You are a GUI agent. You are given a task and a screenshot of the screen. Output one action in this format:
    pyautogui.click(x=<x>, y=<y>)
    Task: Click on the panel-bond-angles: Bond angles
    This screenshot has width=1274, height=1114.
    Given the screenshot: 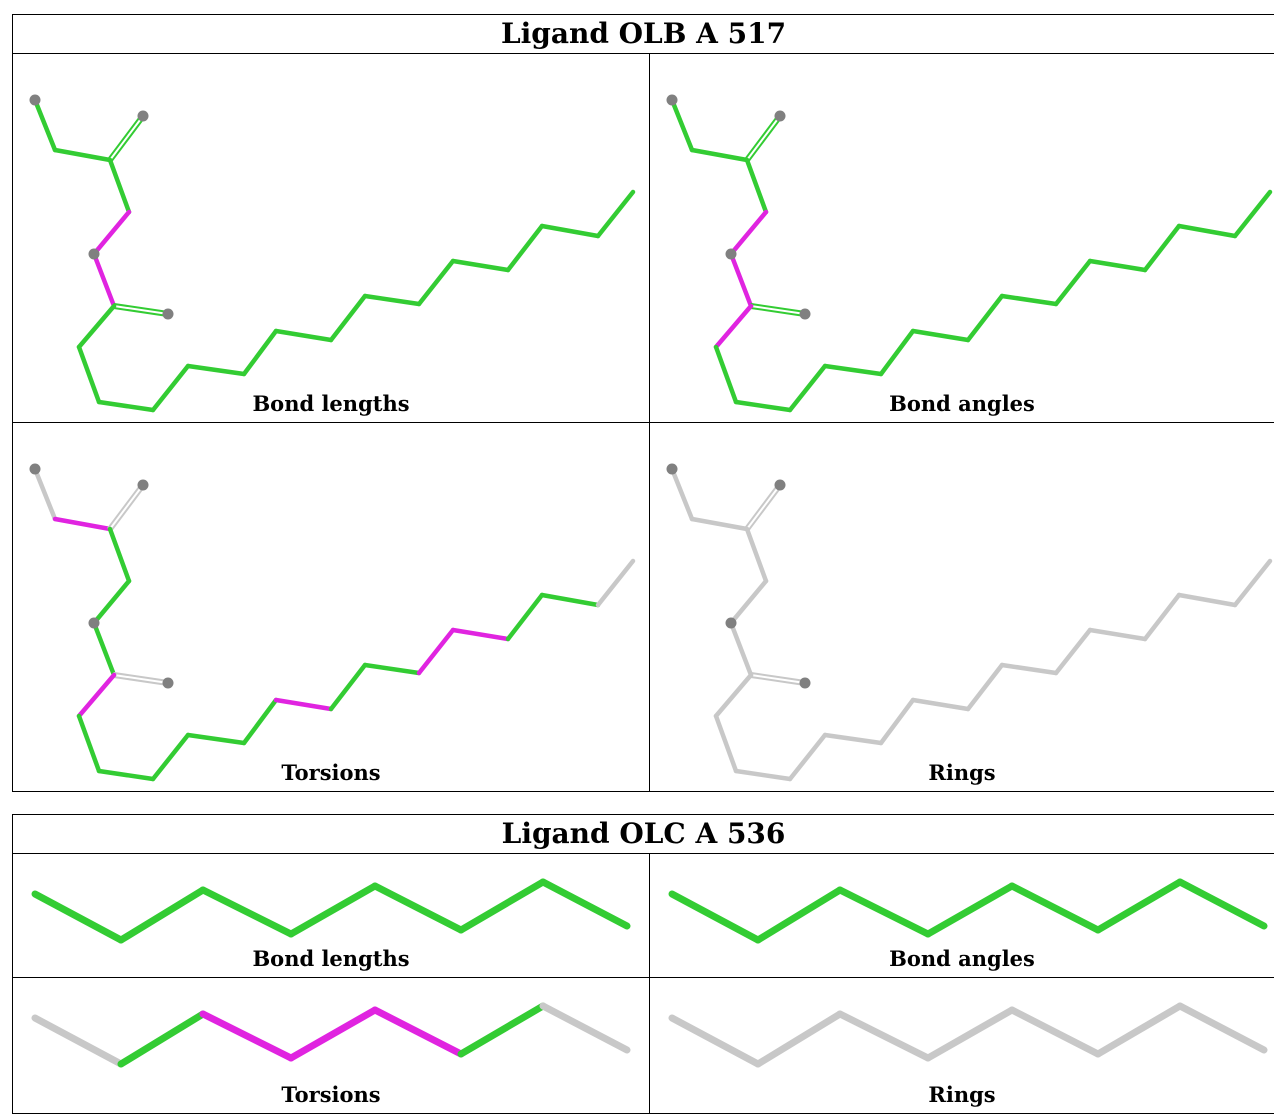 What is the action you would take?
    pyautogui.click(x=962, y=916)
    